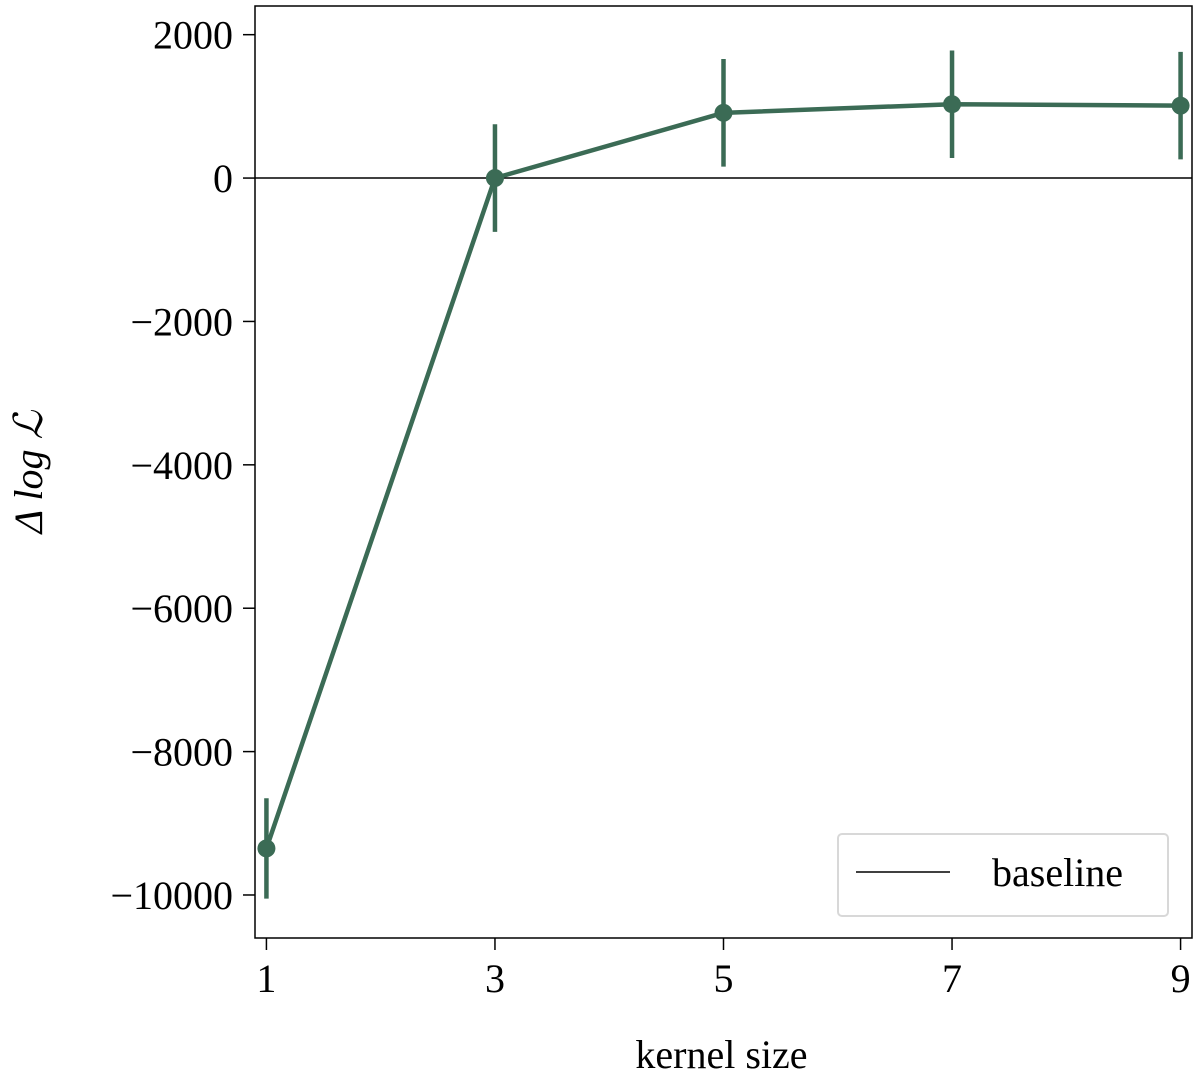 The image size is (1200, 1076). I want to click on x-axis-label: kernel size, so click(721, 1054).